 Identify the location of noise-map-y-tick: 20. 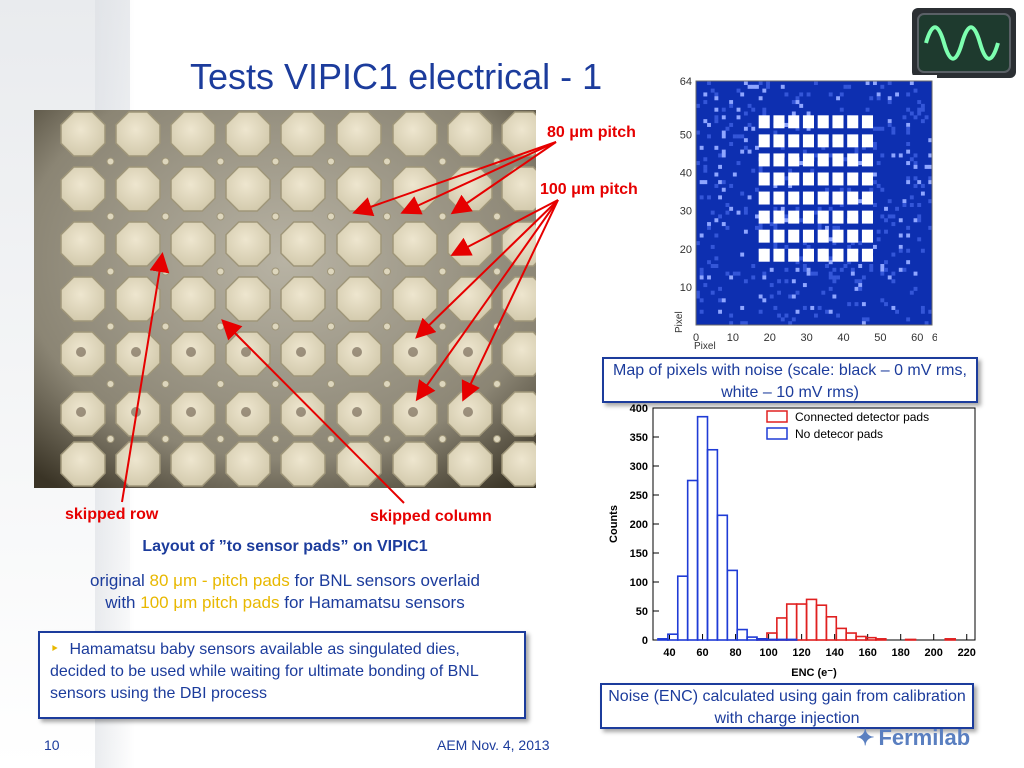
(686, 250).